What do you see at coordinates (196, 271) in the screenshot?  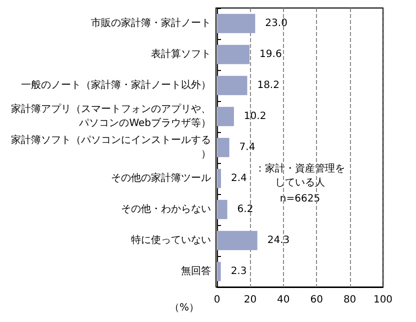 I see `y-tick-label: 無回答` at bounding box center [196, 271].